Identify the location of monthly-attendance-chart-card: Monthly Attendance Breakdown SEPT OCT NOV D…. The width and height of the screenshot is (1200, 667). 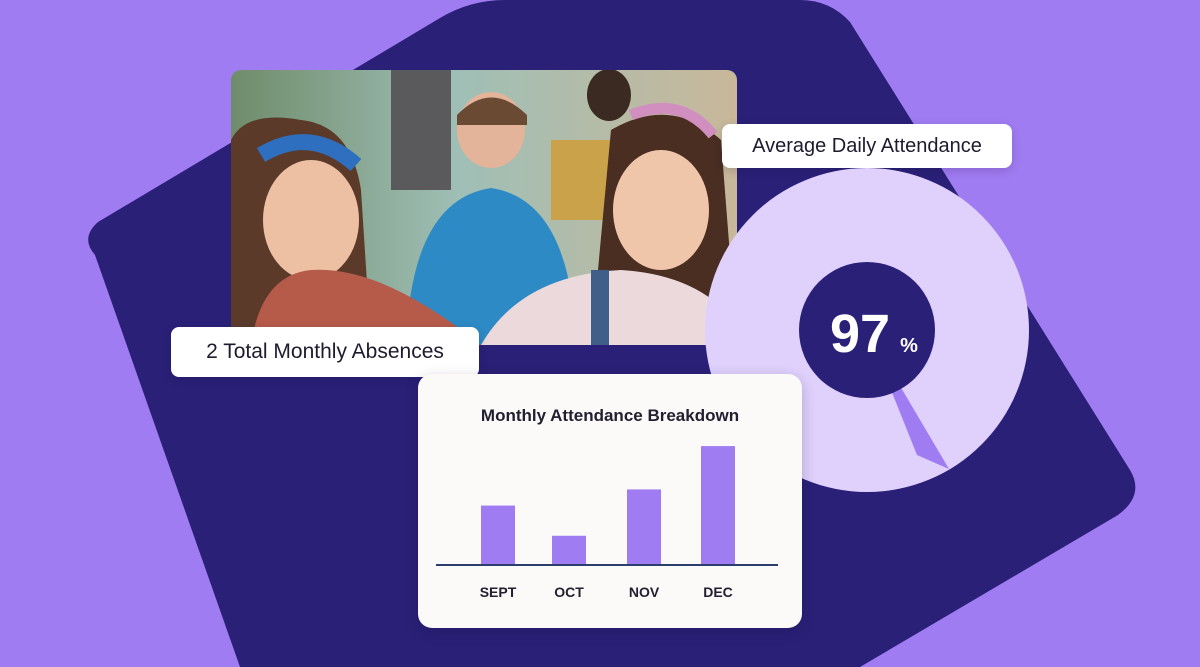
(610, 501).